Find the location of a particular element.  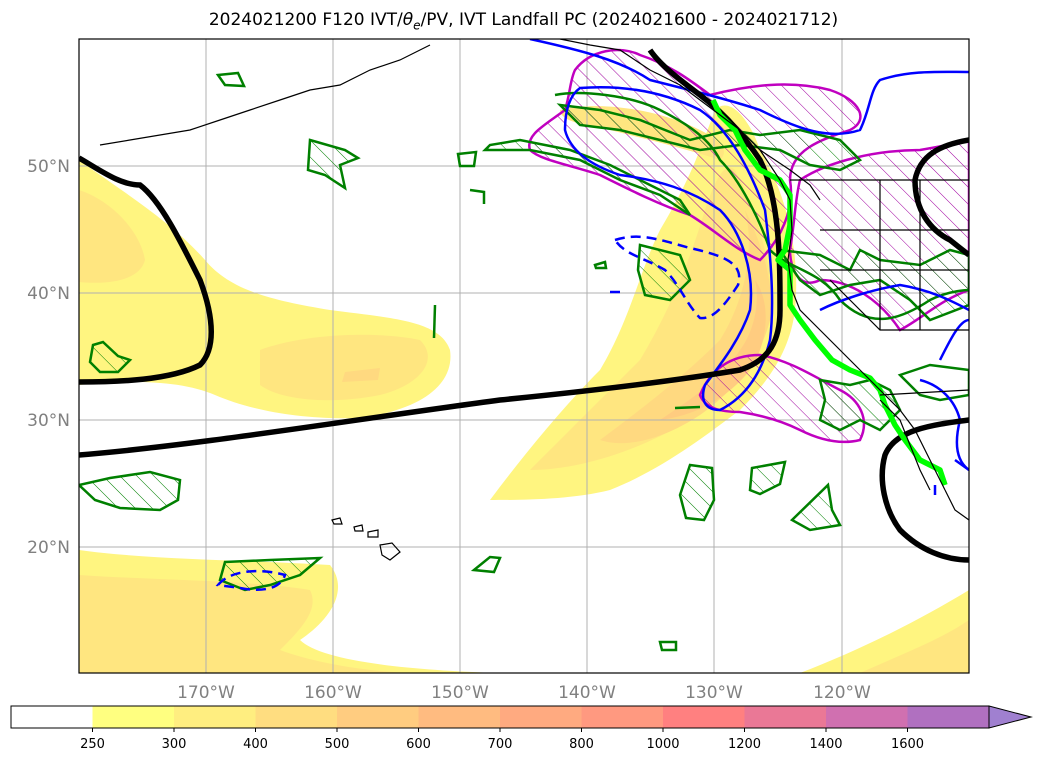

title-theta-sub: e is located at coordinates (417, 25).